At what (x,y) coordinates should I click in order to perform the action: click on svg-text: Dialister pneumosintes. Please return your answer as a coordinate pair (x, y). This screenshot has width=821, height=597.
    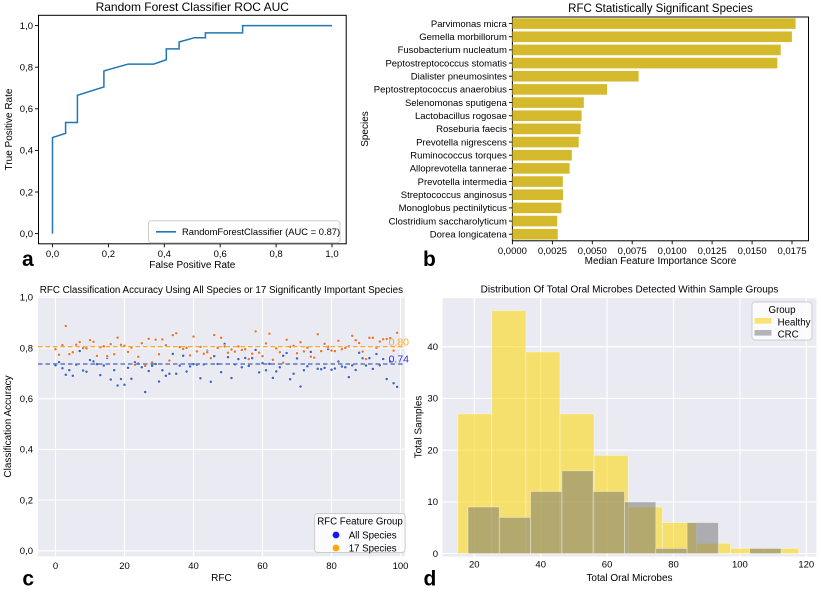
    Looking at the image, I should click on (459, 77).